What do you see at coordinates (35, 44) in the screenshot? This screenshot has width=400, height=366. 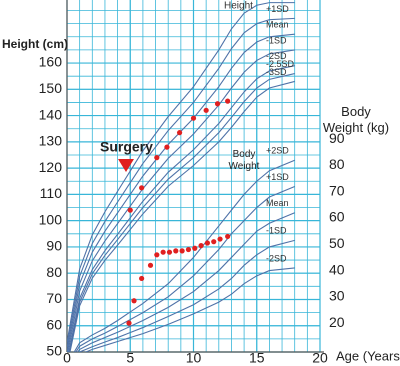 I see `y-axis-label: Height (cm)` at bounding box center [35, 44].